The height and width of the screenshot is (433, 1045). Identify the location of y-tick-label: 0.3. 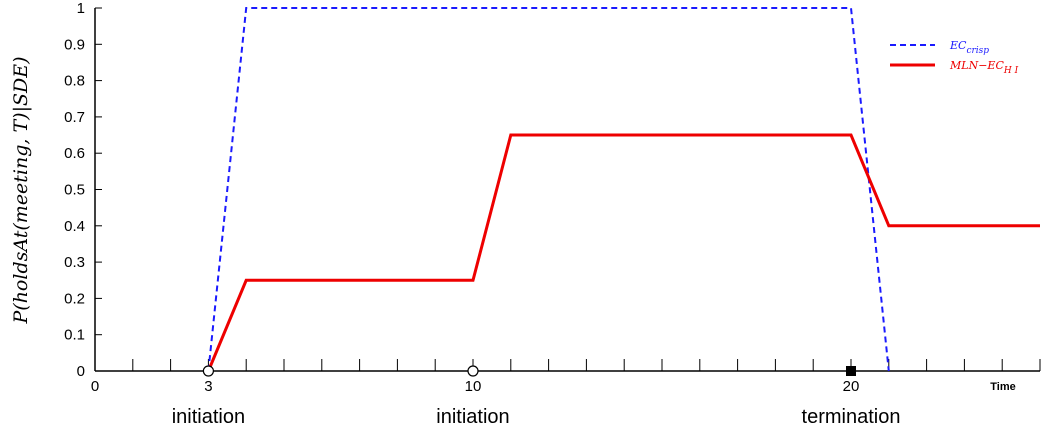
(74, 262).